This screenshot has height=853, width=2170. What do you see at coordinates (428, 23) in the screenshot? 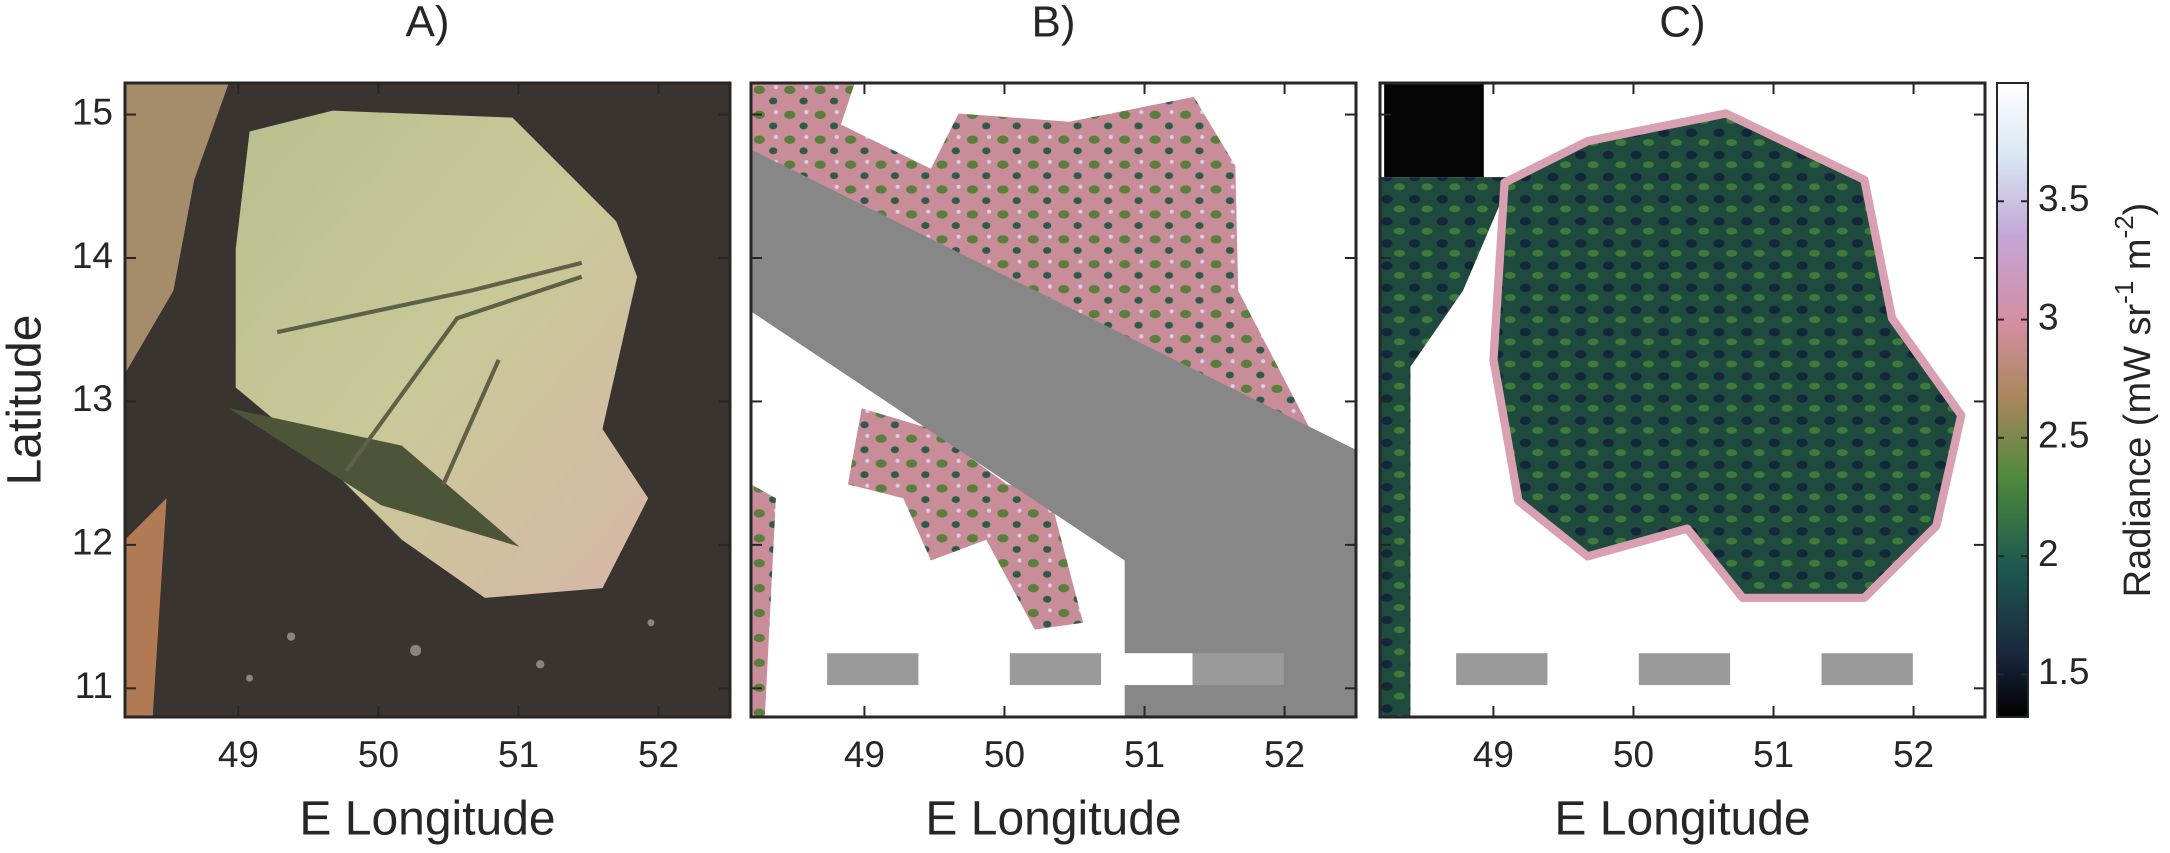
I see `panel-title: A)` at bounding box center [428, 23].